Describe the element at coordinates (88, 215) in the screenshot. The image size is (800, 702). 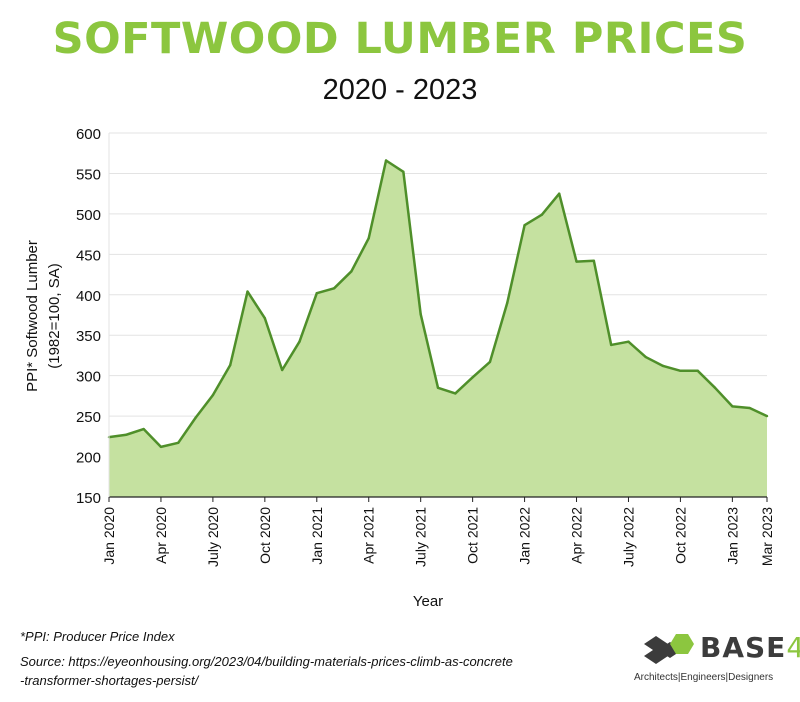
I see `y-tick-label: 500` at that location.